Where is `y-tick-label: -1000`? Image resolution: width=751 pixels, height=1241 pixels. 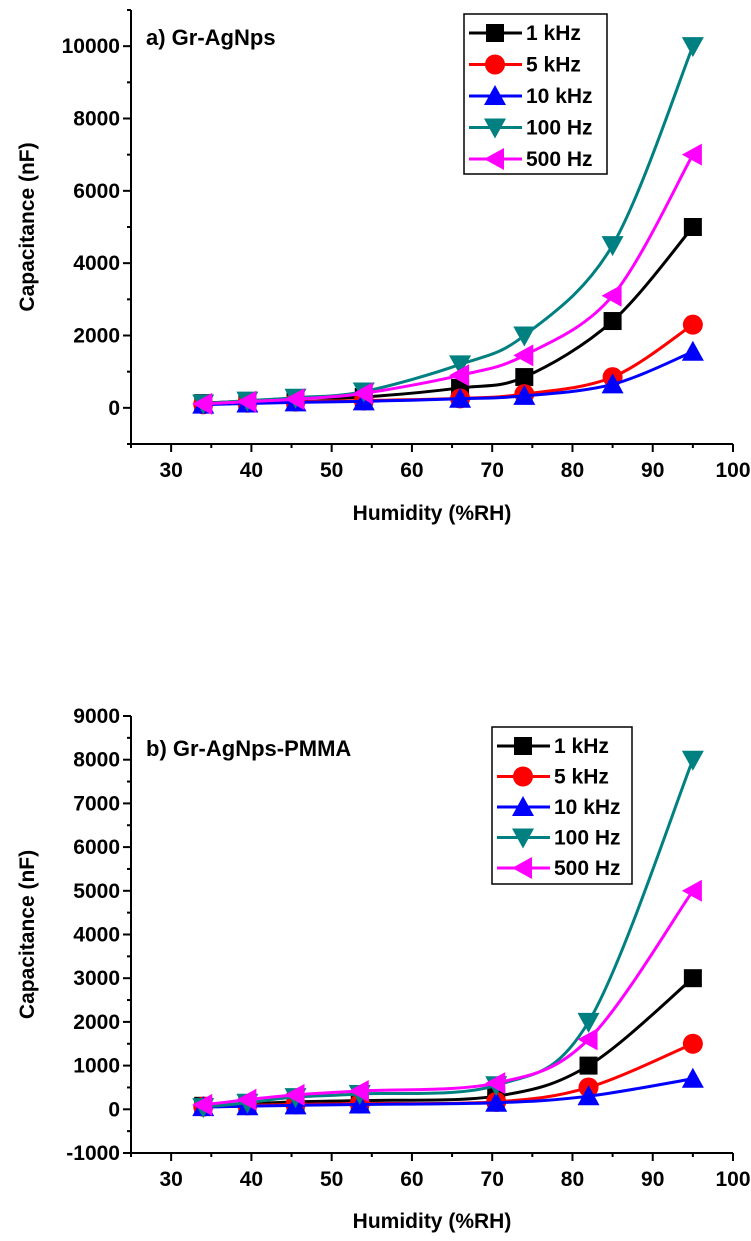
y-tick-label: -1000 is located at coordinates (93, 1153).